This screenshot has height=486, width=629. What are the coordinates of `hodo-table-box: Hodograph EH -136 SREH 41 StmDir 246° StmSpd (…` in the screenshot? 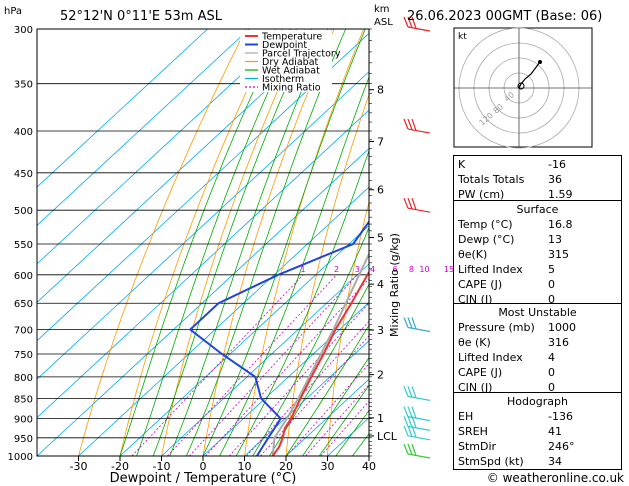 It's located at (537, 431).